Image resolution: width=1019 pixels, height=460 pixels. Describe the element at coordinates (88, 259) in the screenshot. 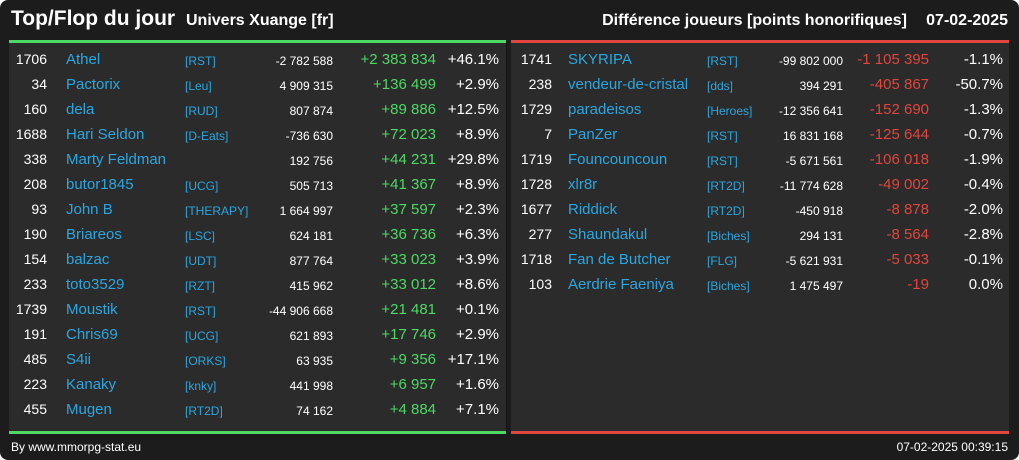

I see `player-name-link: balzac` at that location.